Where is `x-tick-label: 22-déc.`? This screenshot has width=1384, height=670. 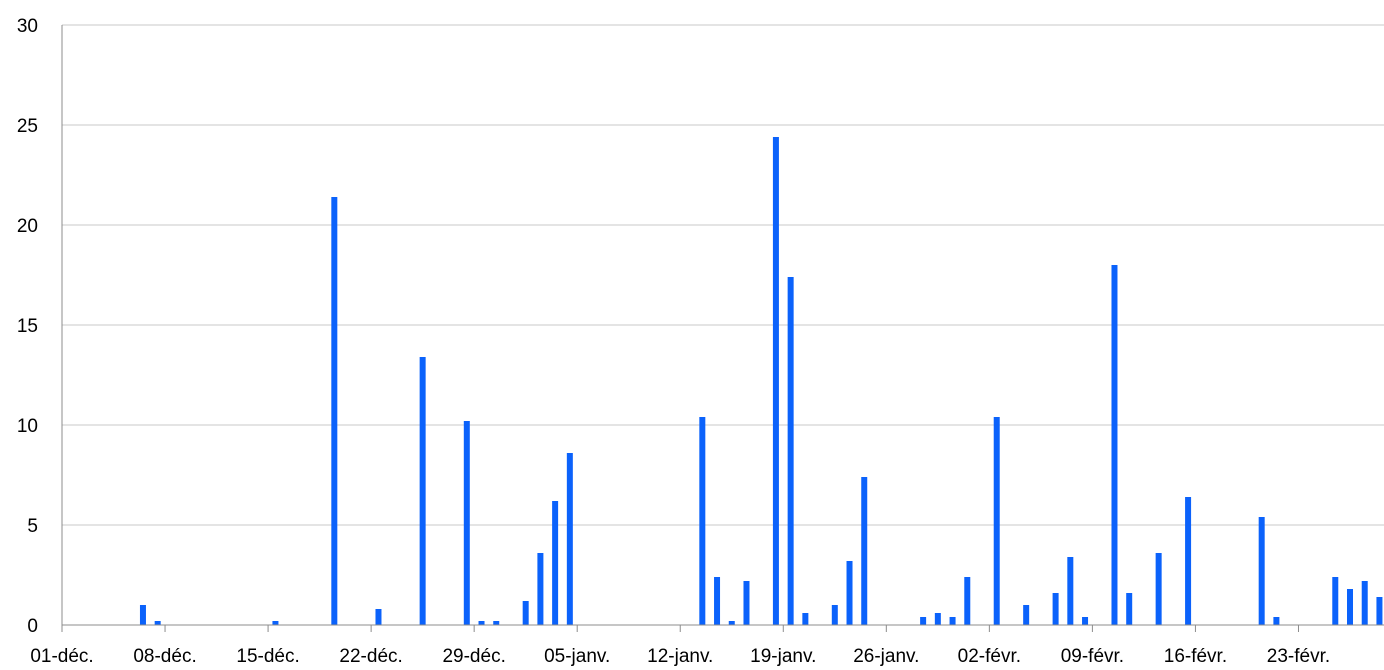
x-tick-label: 22-déc. is located at coordinates (370, 656).